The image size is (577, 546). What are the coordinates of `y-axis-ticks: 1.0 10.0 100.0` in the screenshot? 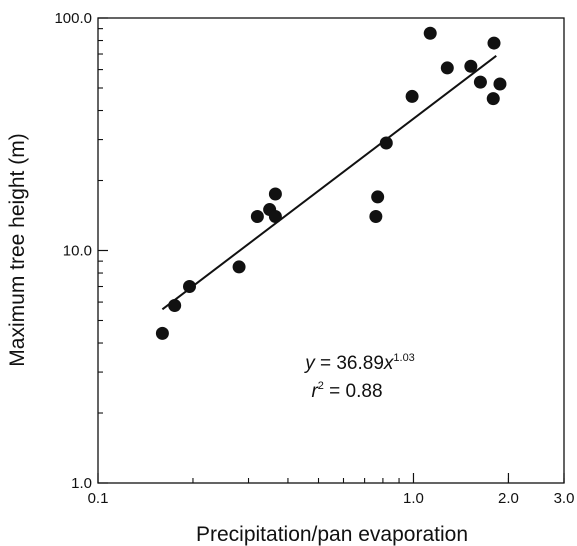 It's located at (81, 251).